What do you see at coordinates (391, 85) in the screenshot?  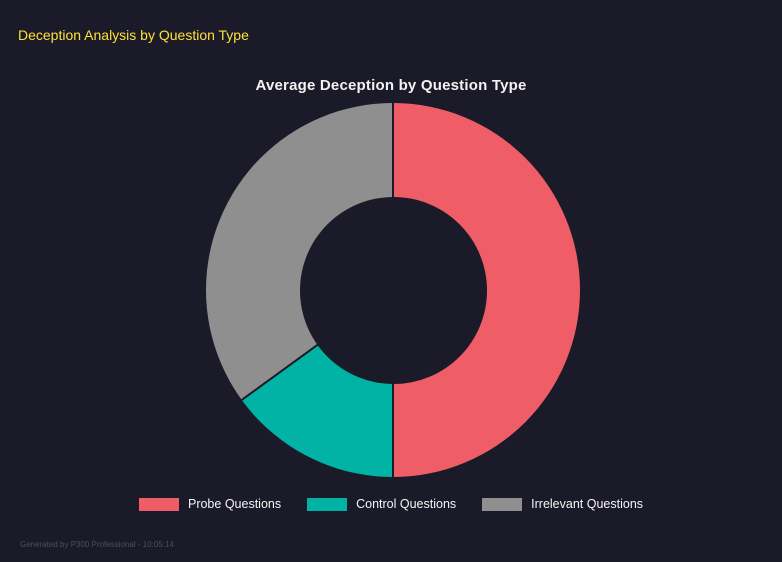 I see `chart-title: Average Deception by Question Type` at bounding box center [391, 85].